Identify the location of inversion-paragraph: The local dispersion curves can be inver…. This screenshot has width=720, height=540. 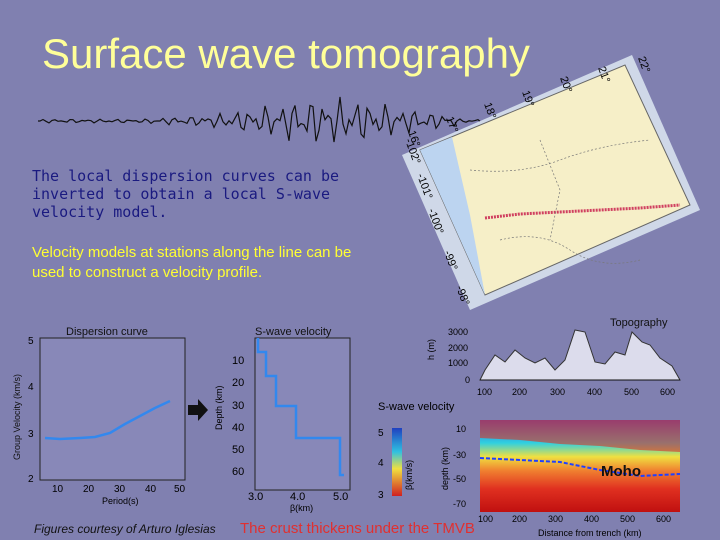
(186, 194).